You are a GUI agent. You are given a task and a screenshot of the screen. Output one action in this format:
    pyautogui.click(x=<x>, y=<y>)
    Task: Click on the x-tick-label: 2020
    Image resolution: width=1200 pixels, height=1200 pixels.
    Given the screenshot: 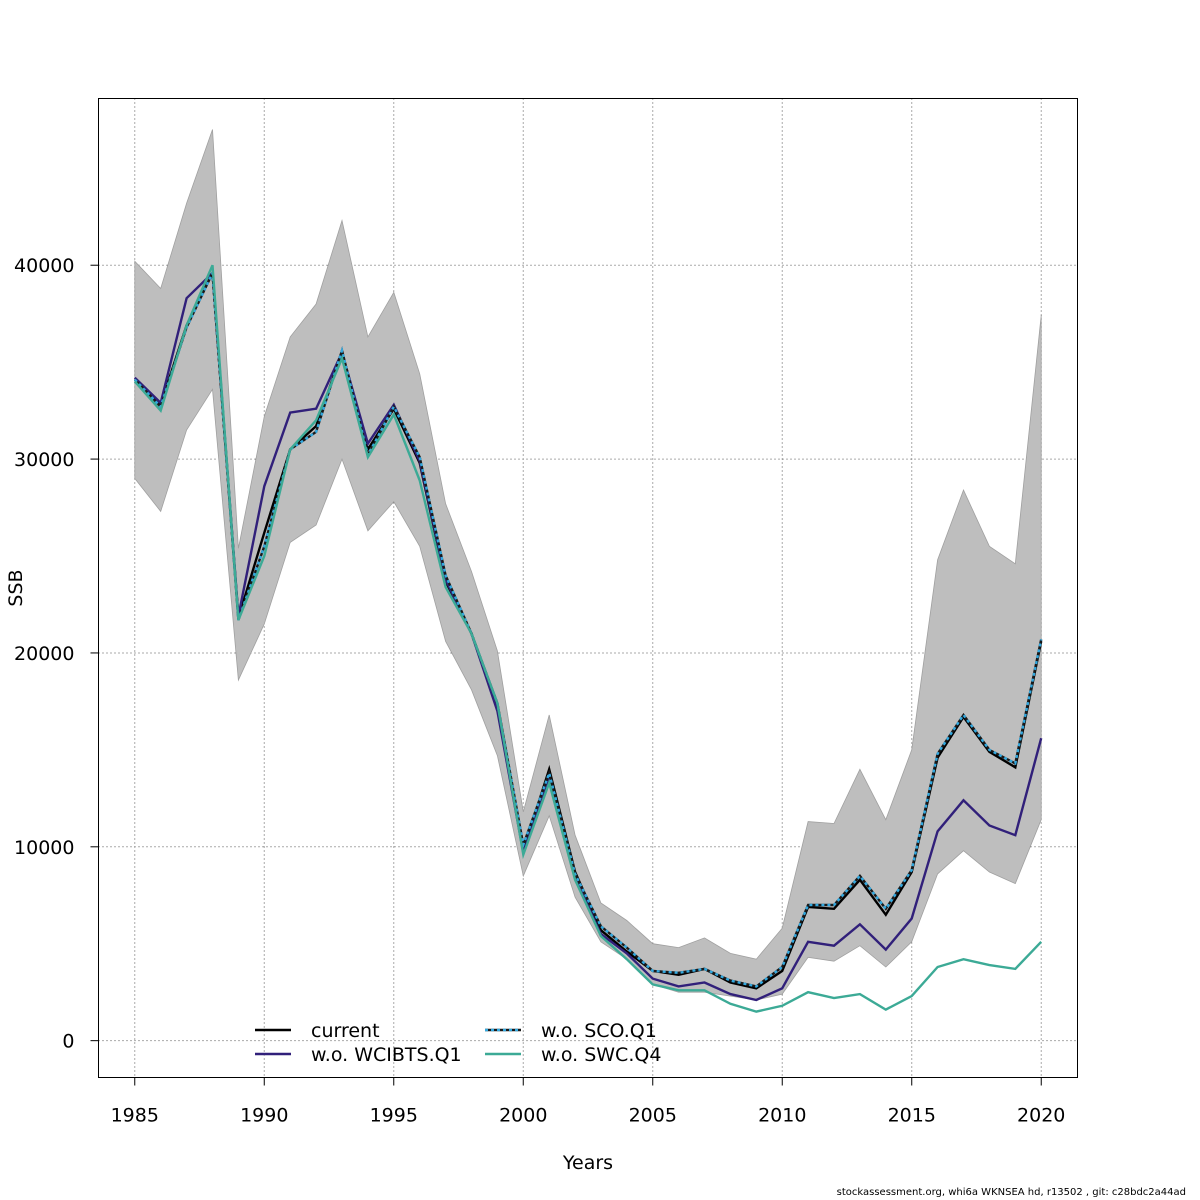 What is the action you would take?
    pyautogui.click(x=1041, y=1116)
    